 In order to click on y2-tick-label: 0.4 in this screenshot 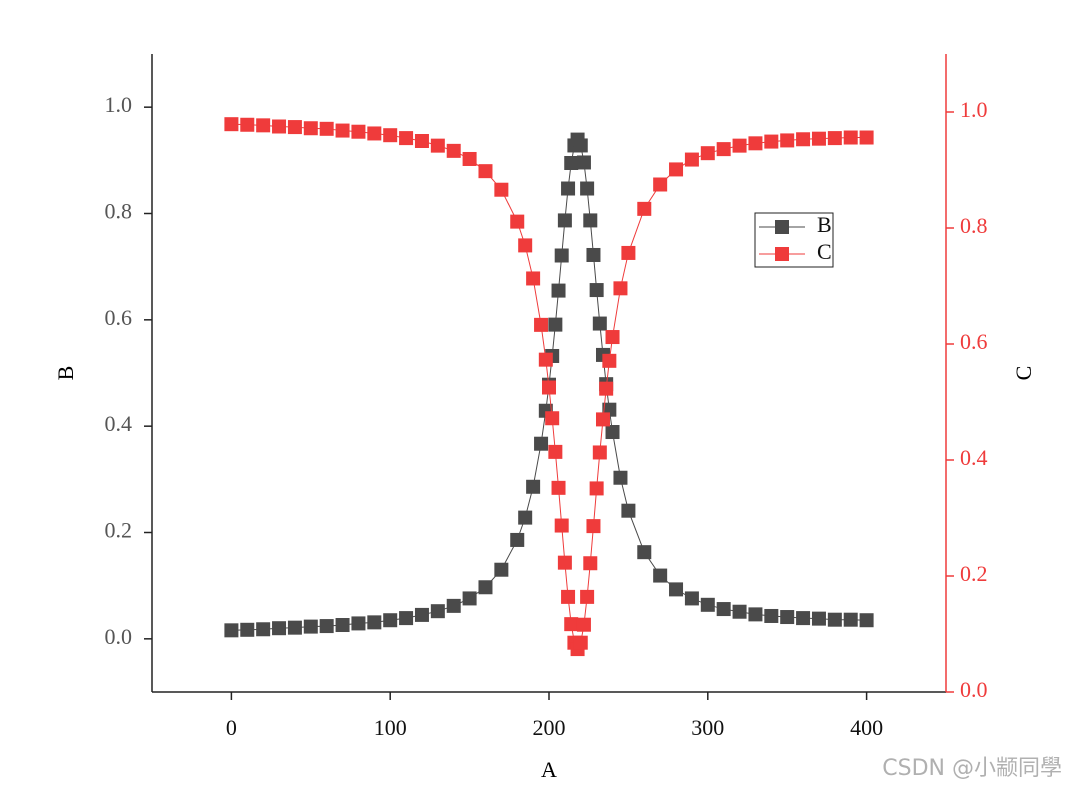, I will do `click(974, 457)`.